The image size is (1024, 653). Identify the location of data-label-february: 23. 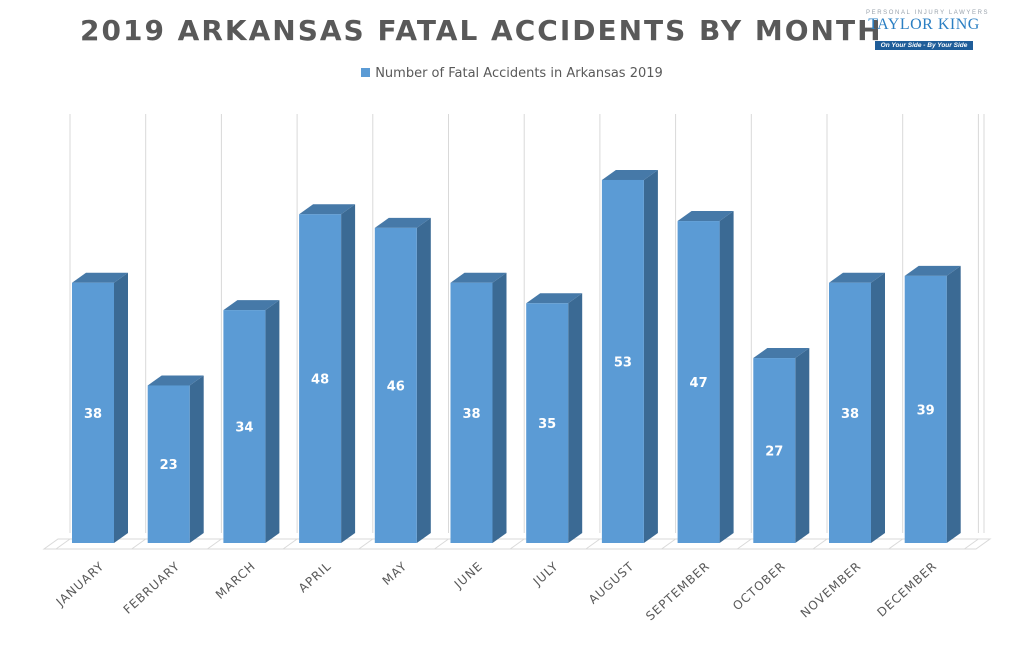
(169, 465).